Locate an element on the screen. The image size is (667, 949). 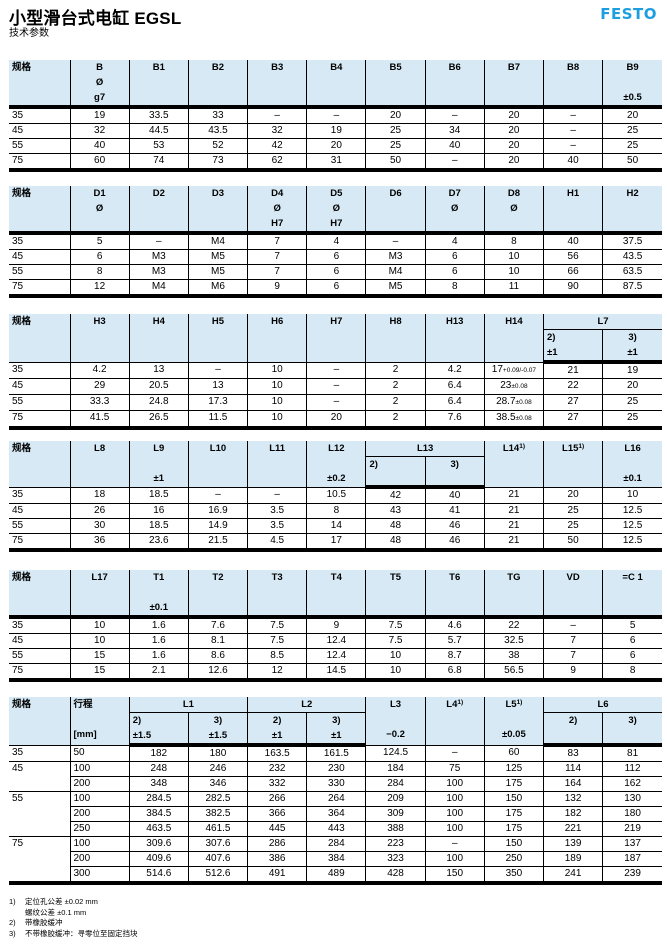
column-label: H2 is located at coordinates (632, 193).